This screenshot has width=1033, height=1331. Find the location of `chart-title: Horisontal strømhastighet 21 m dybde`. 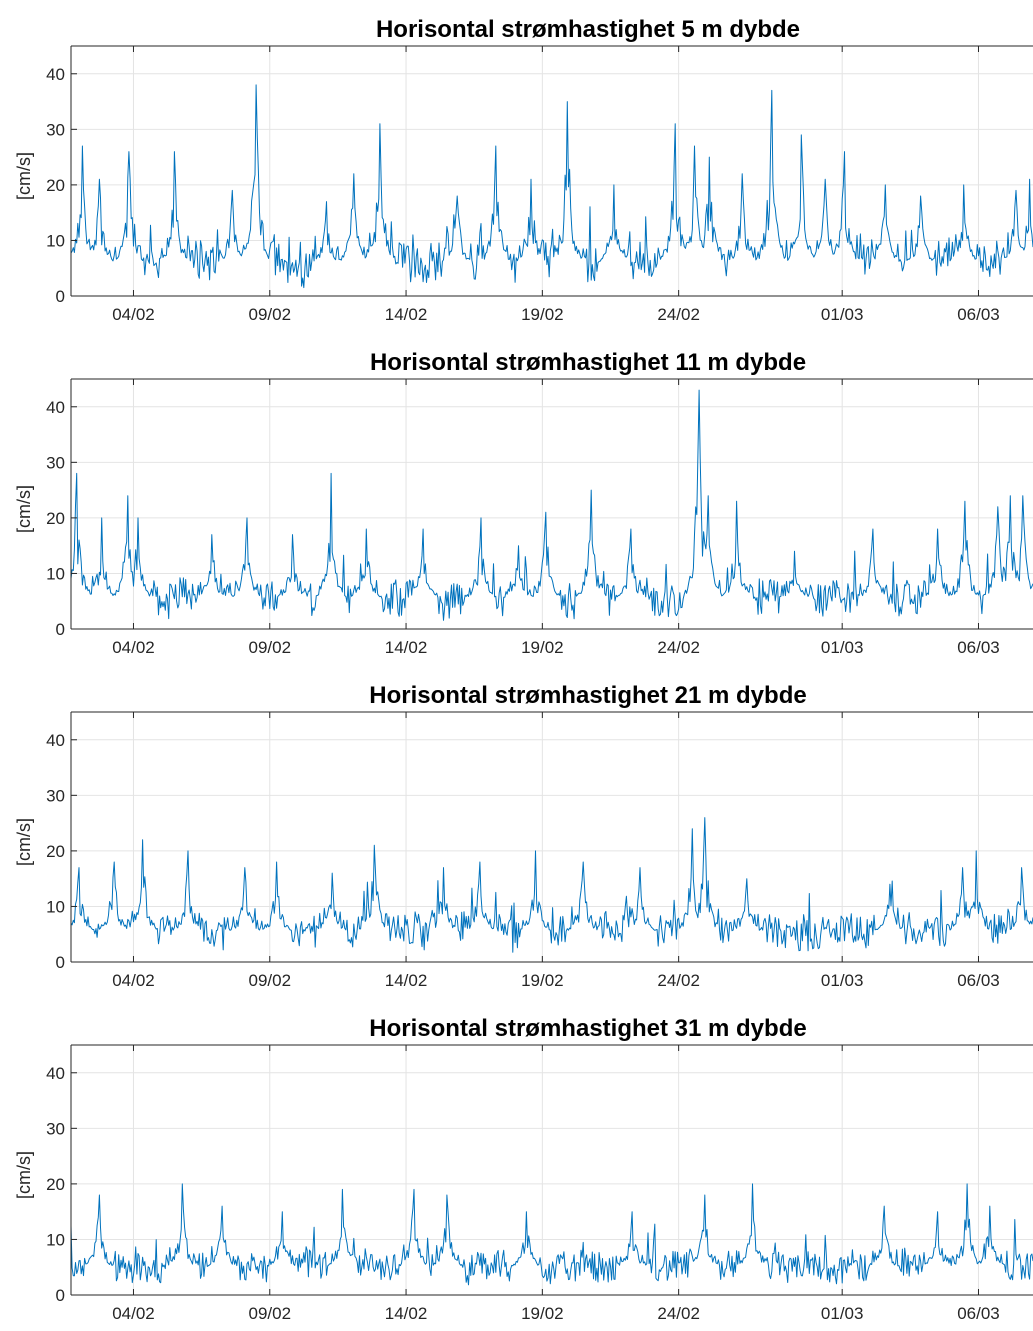

chart-title: Horisontal strømhastighet 21 m dybde is located at coordinates (587, 695).